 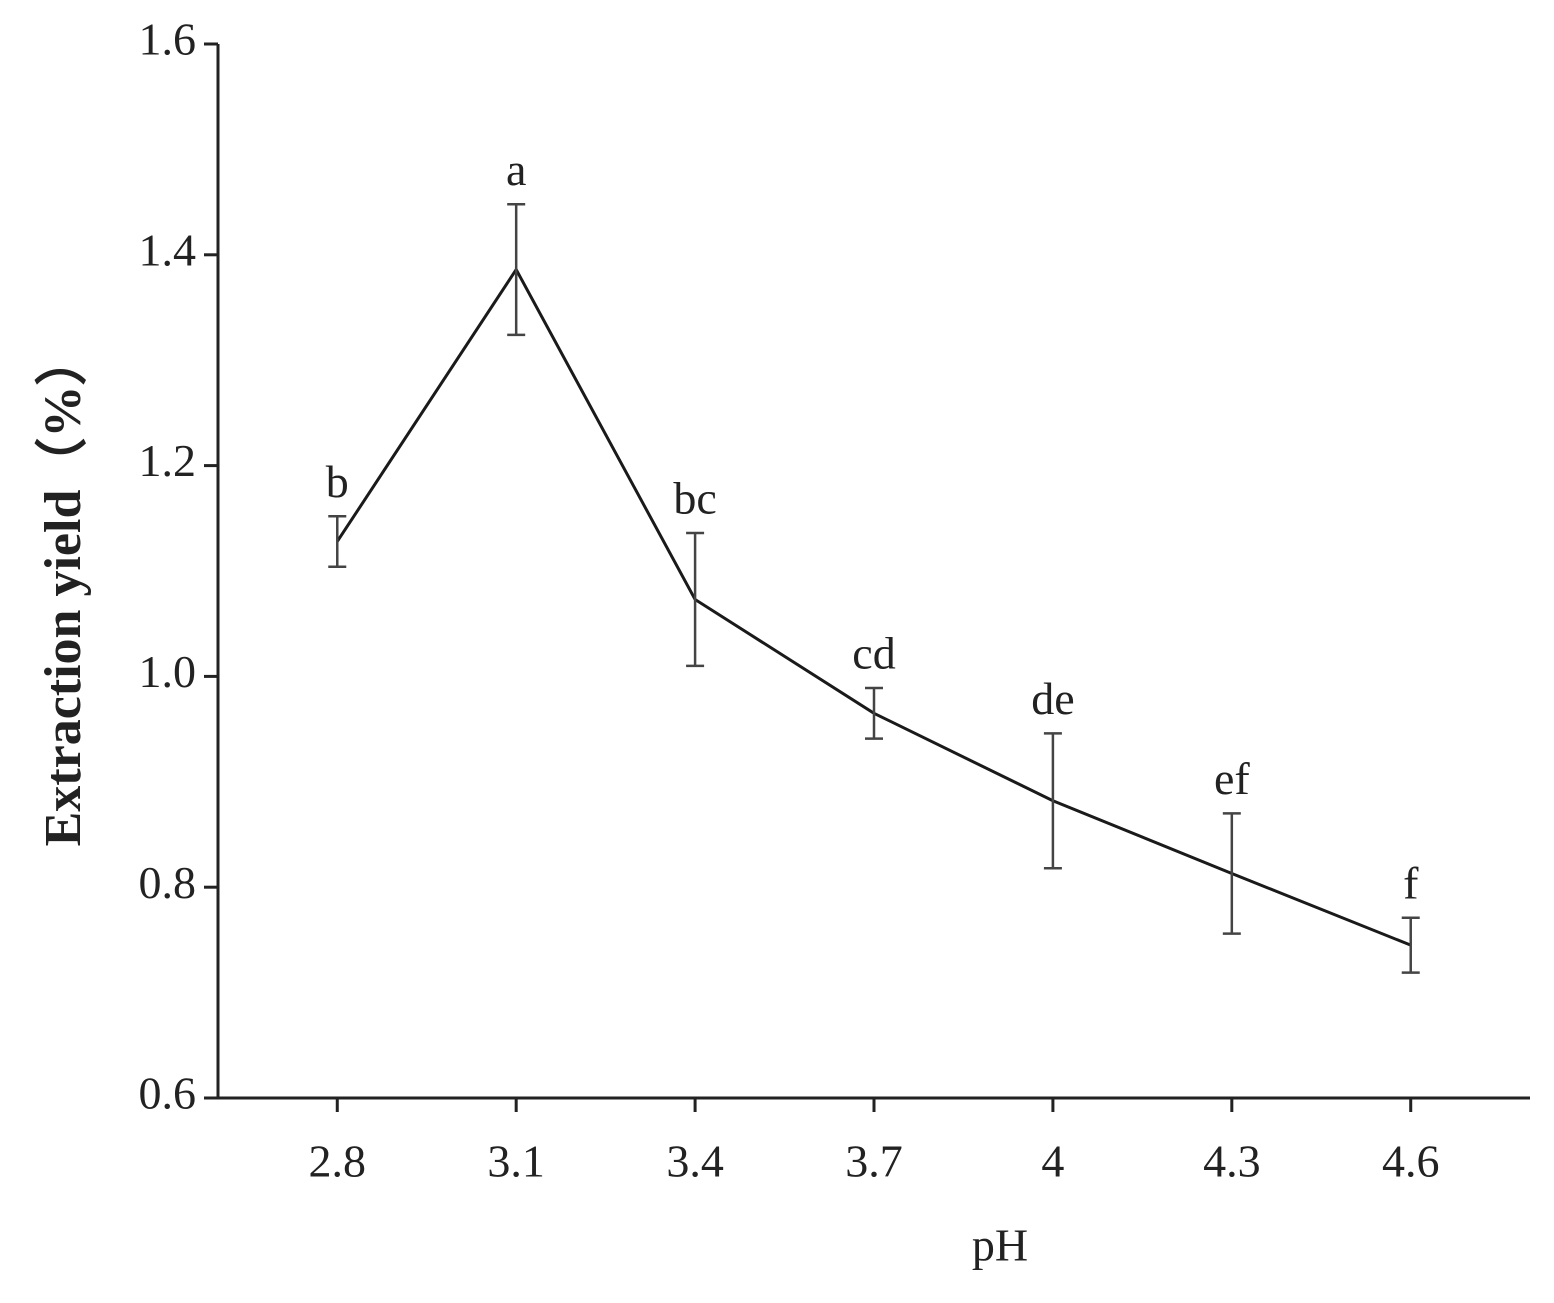 I want to click on y-tick-label: 1.4, so click(x=168, y=249).